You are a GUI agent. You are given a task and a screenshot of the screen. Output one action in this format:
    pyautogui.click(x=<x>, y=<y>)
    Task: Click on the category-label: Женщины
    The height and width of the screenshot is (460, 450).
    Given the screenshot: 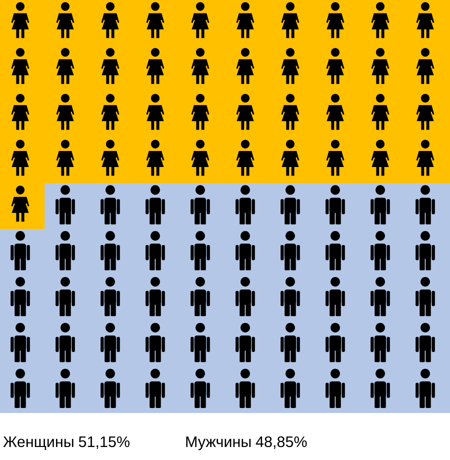 What is the action you would take?
    pyautogui.click(x=38, y=443)
    